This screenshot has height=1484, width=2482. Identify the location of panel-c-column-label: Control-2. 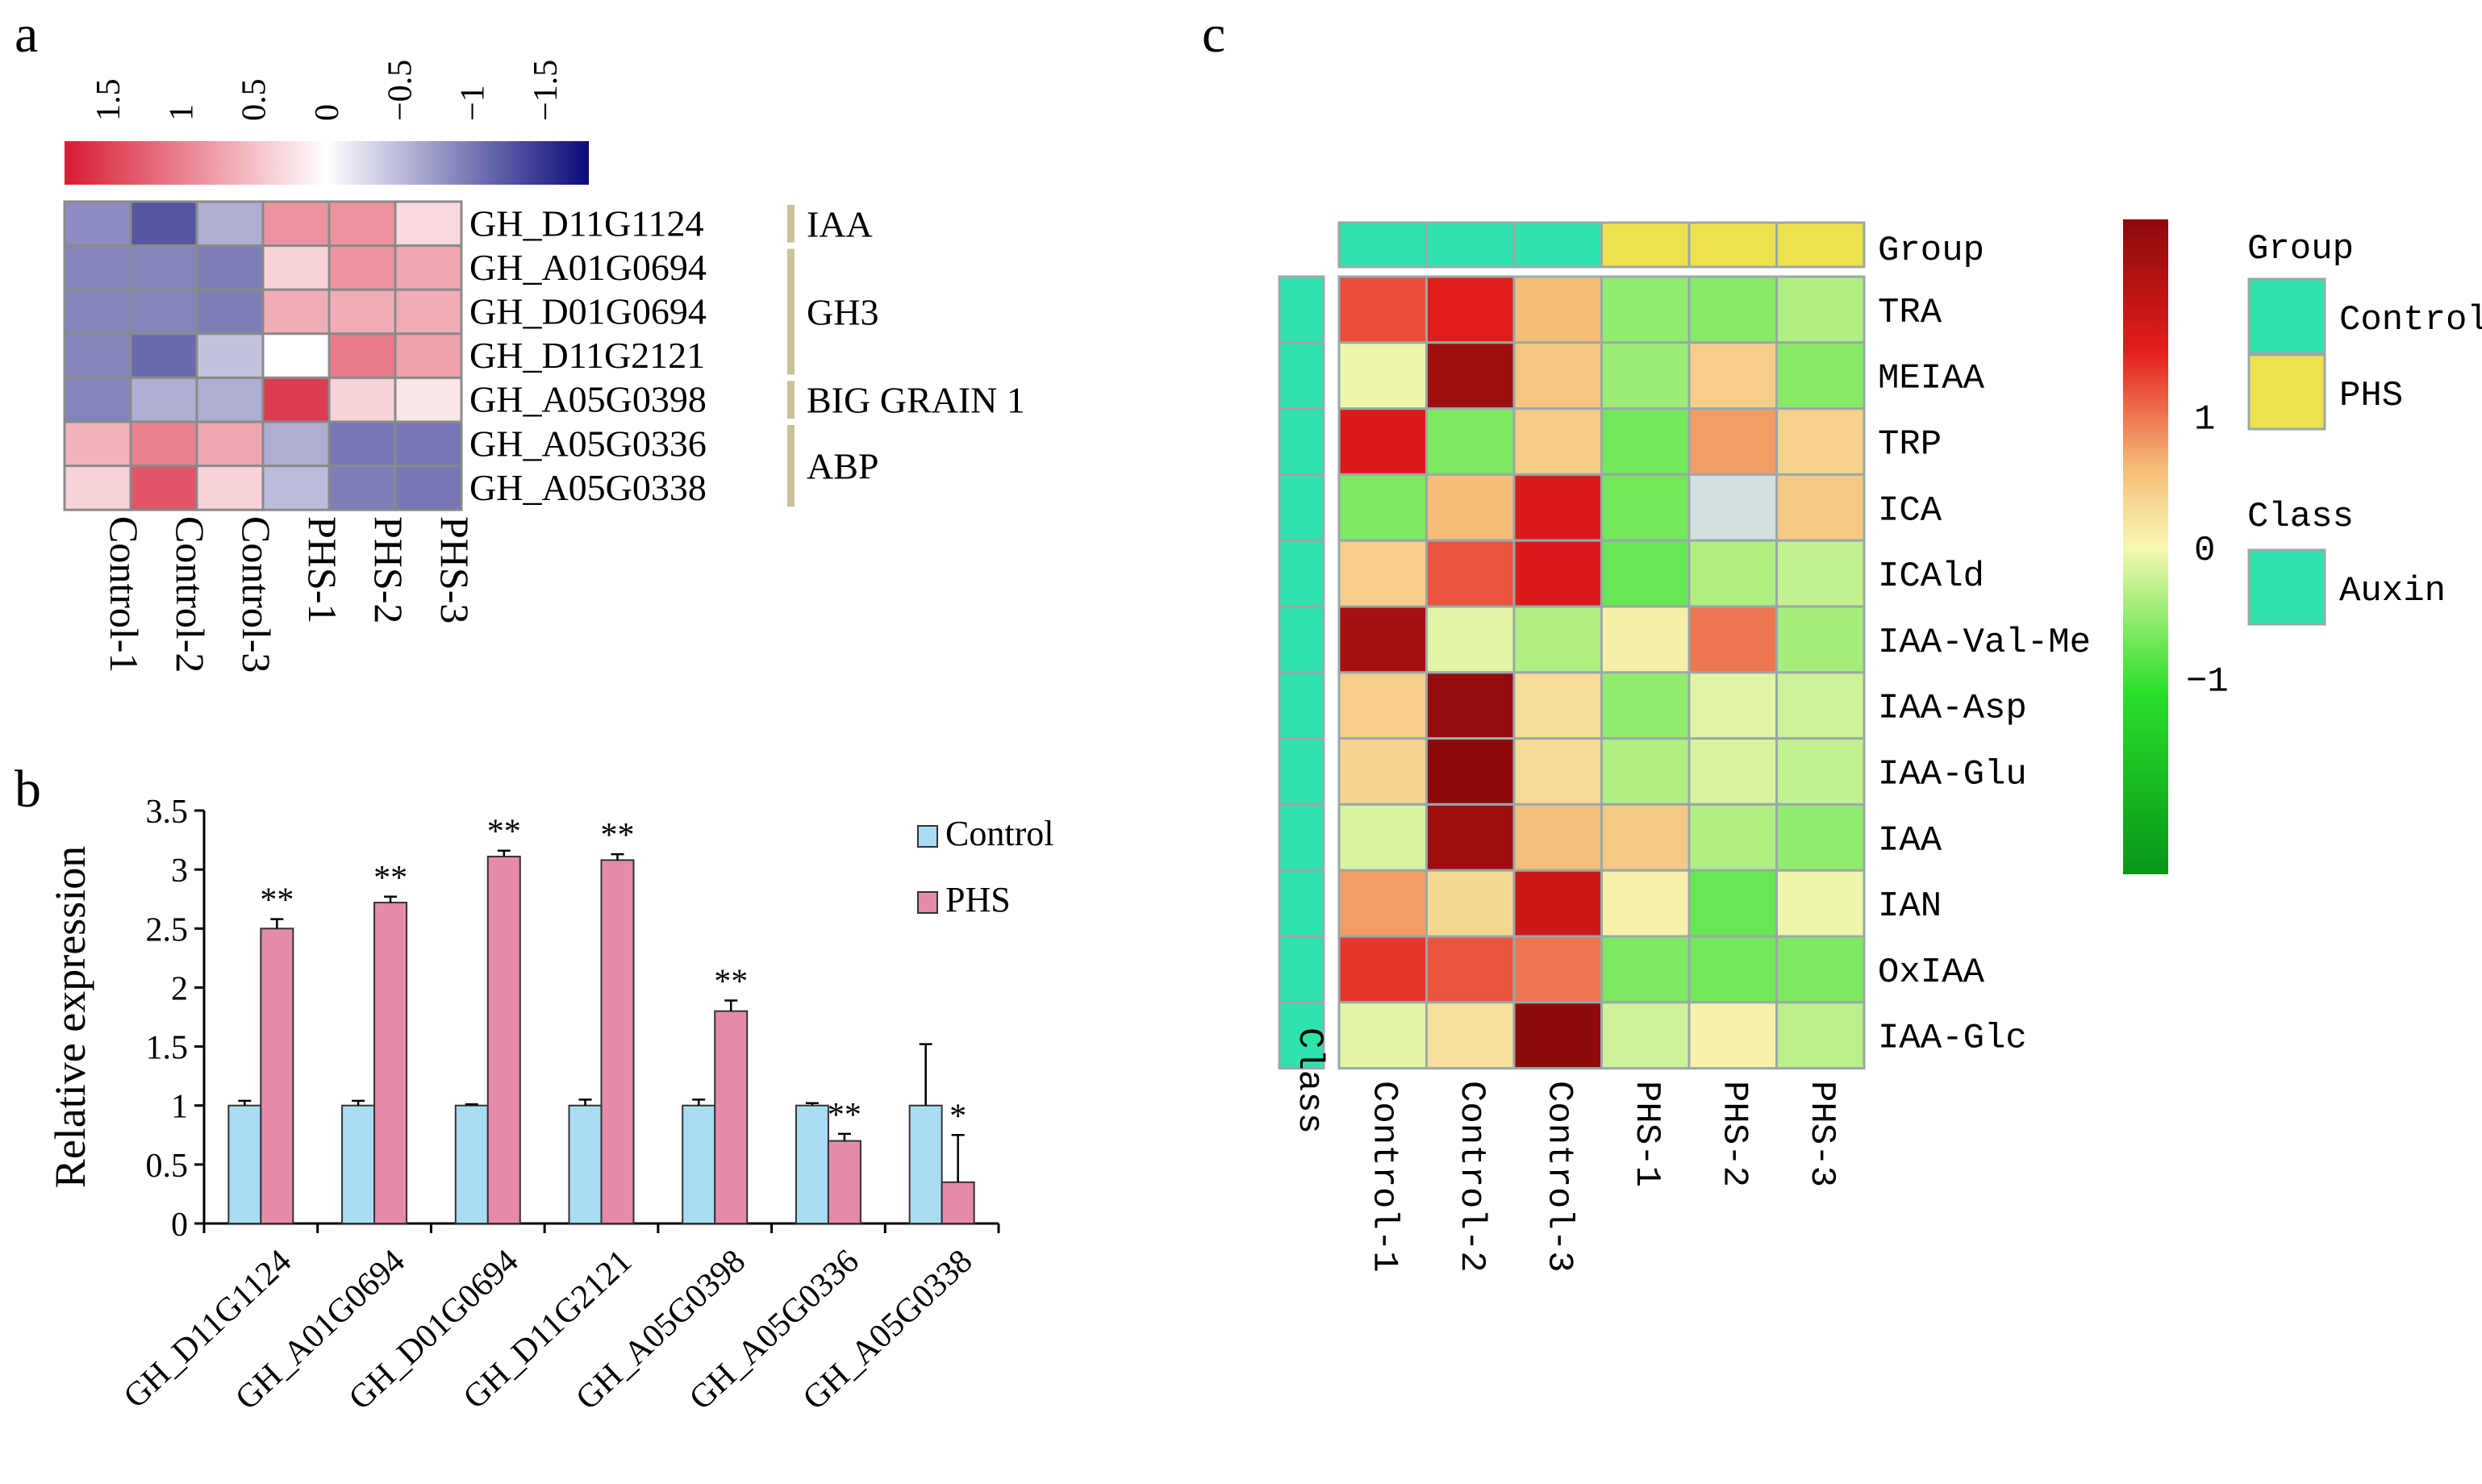
(1471, 1177).